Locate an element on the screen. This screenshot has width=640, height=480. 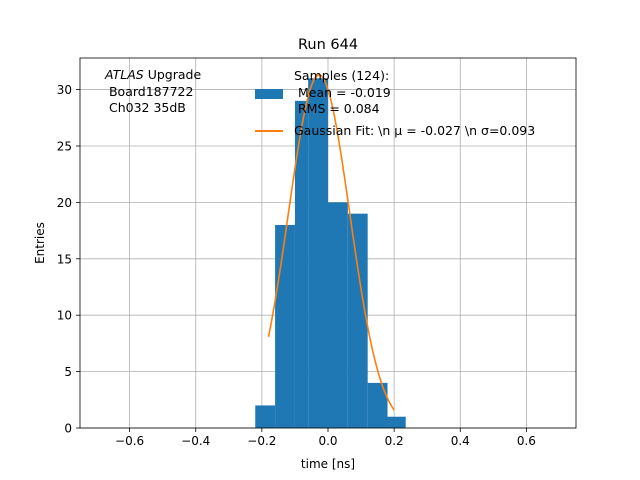
y-axis-label: Entries is located at coordinates (40, 243).